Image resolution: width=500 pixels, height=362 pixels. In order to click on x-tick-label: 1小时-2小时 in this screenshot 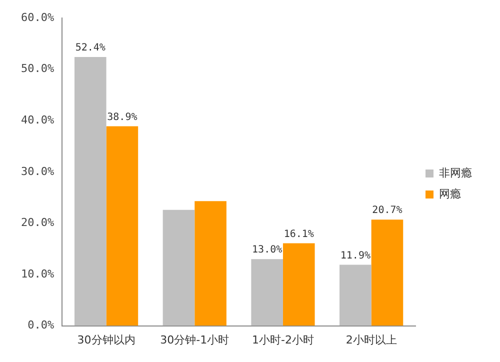, I will do `click(283, 339)`.